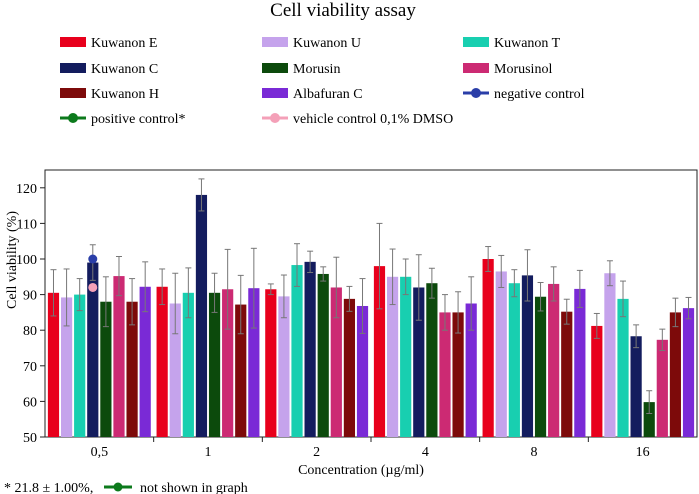 Image resolution: width=699 pixels, height=494 pixels. What do you see at coordinates (30, 367) in the screenshot?
I see `y-tick-label: 70` at bounding box center [30, 367].